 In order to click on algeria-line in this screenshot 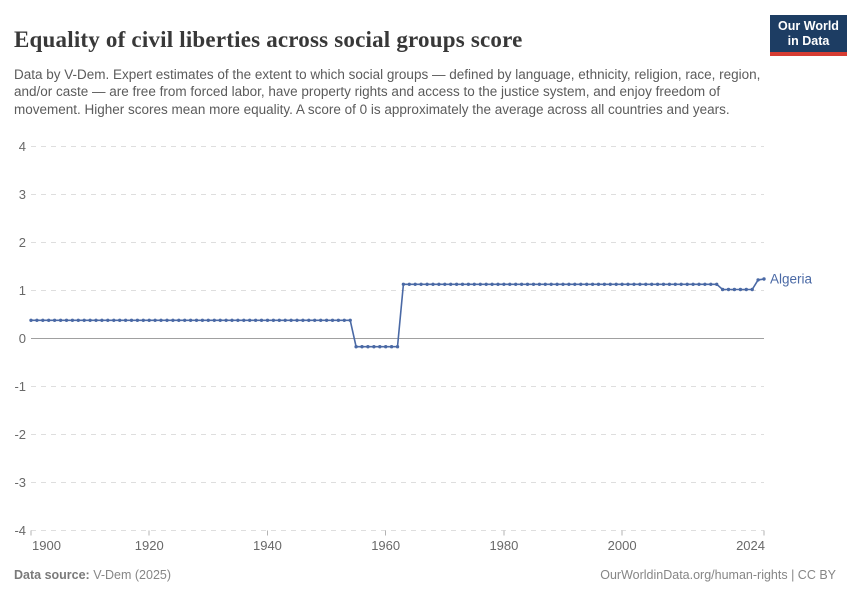, I will do `click(398, 313)`.